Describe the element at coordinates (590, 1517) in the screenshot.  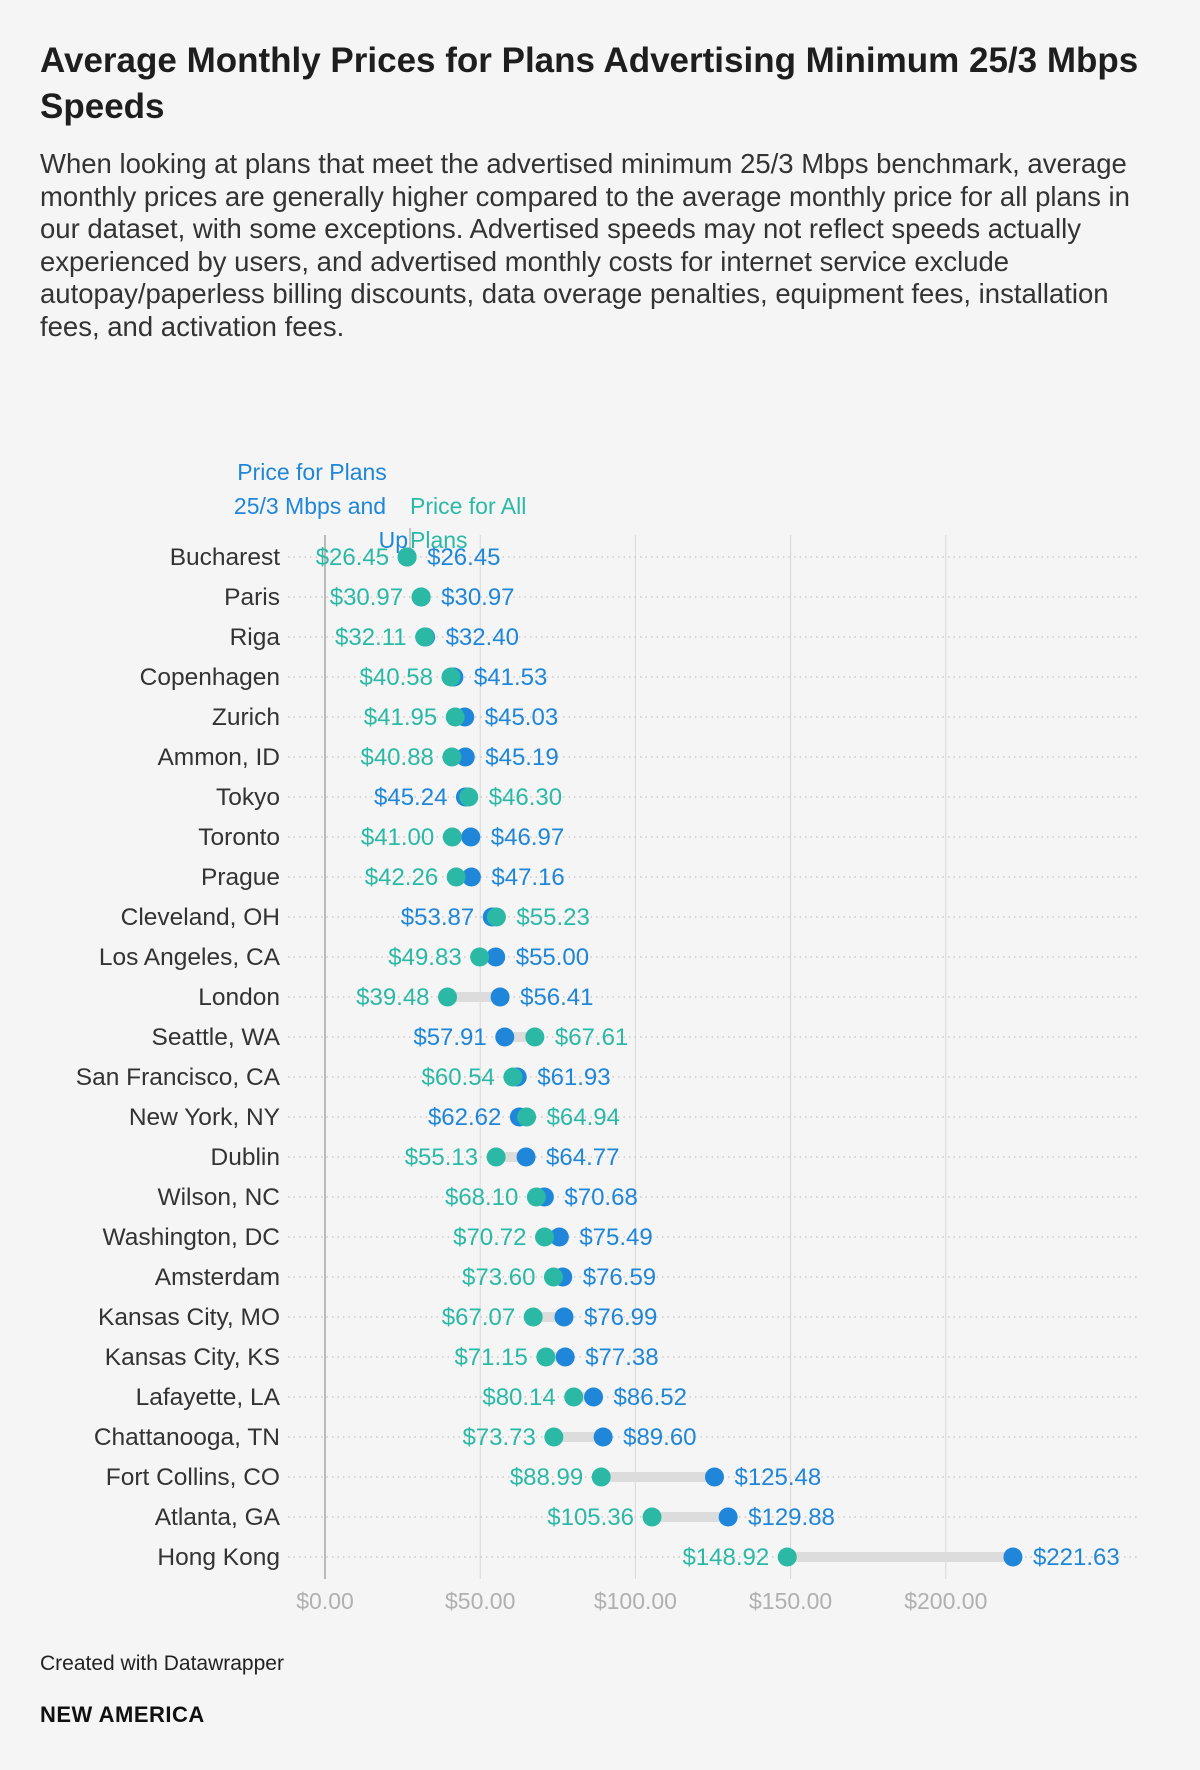
I see `value-label-low: $105.36` at that location.